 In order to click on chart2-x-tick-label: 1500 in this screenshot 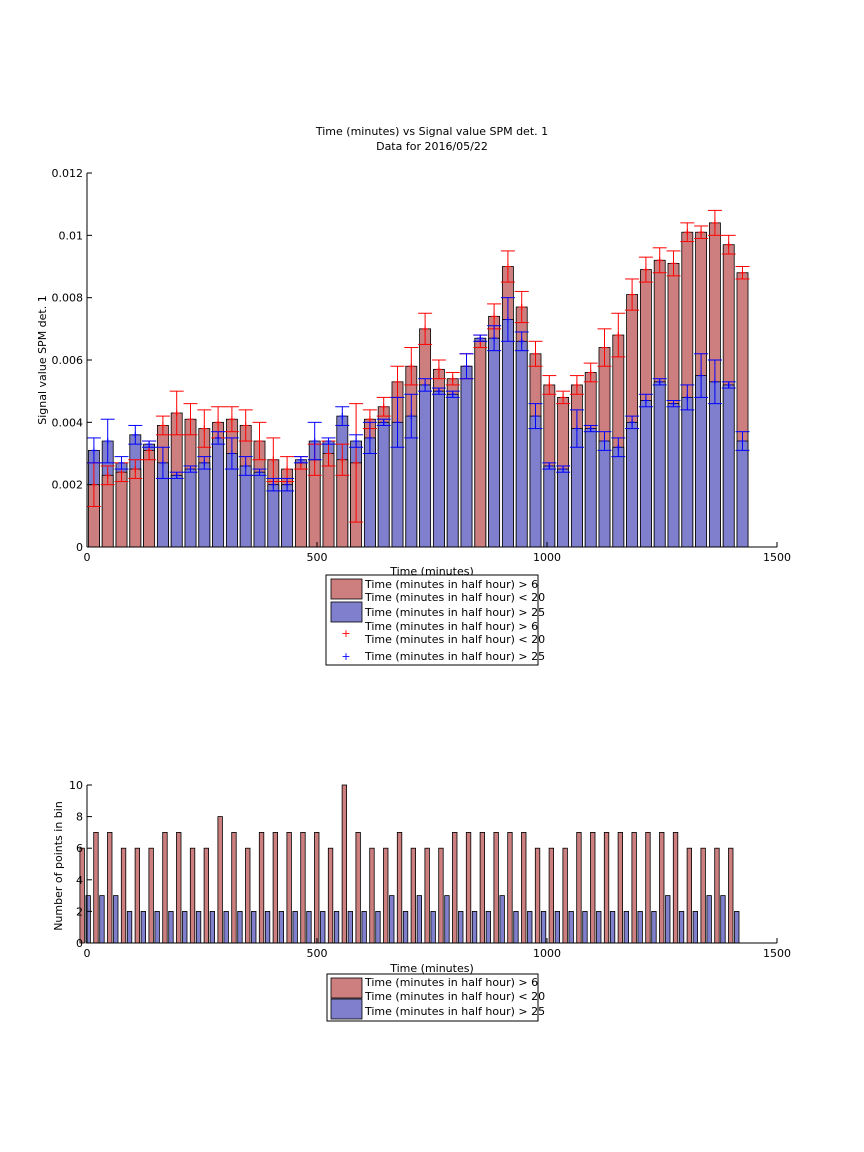, I will do `click(777, 953)`.